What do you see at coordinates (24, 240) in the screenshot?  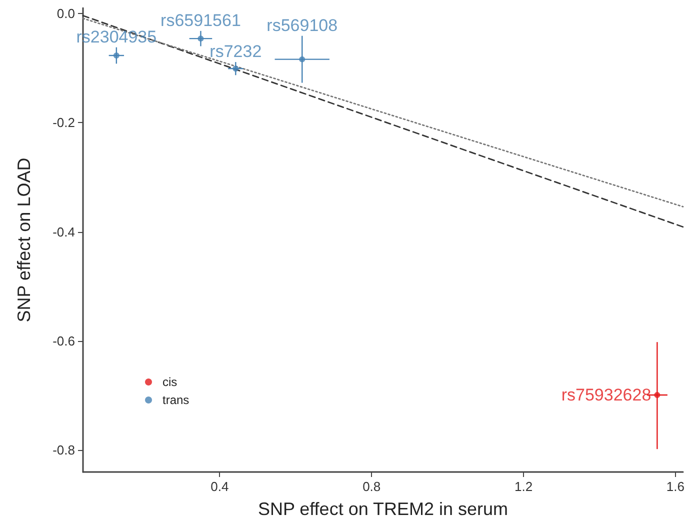 I see `y-axis-title: SNP effect on LOAD` at bounding box center [24, 240].